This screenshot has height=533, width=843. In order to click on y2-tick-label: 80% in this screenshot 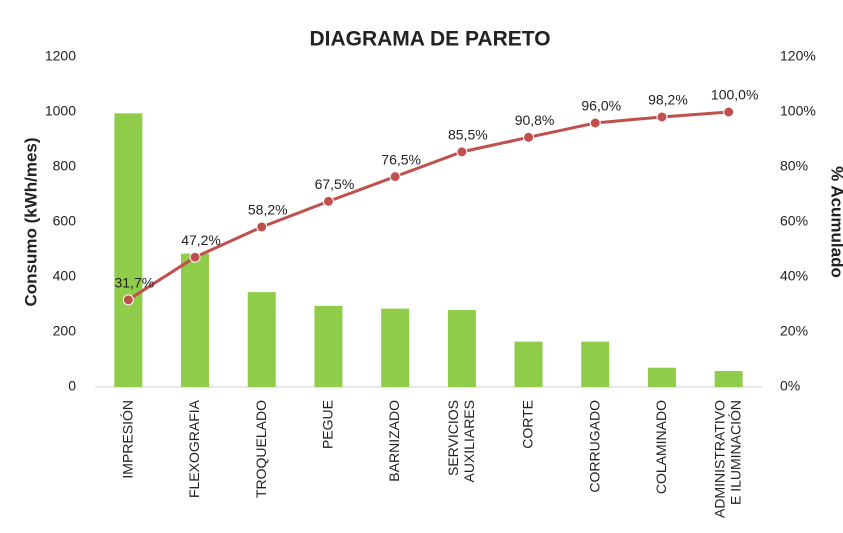, I will do `click(794, 166)`.